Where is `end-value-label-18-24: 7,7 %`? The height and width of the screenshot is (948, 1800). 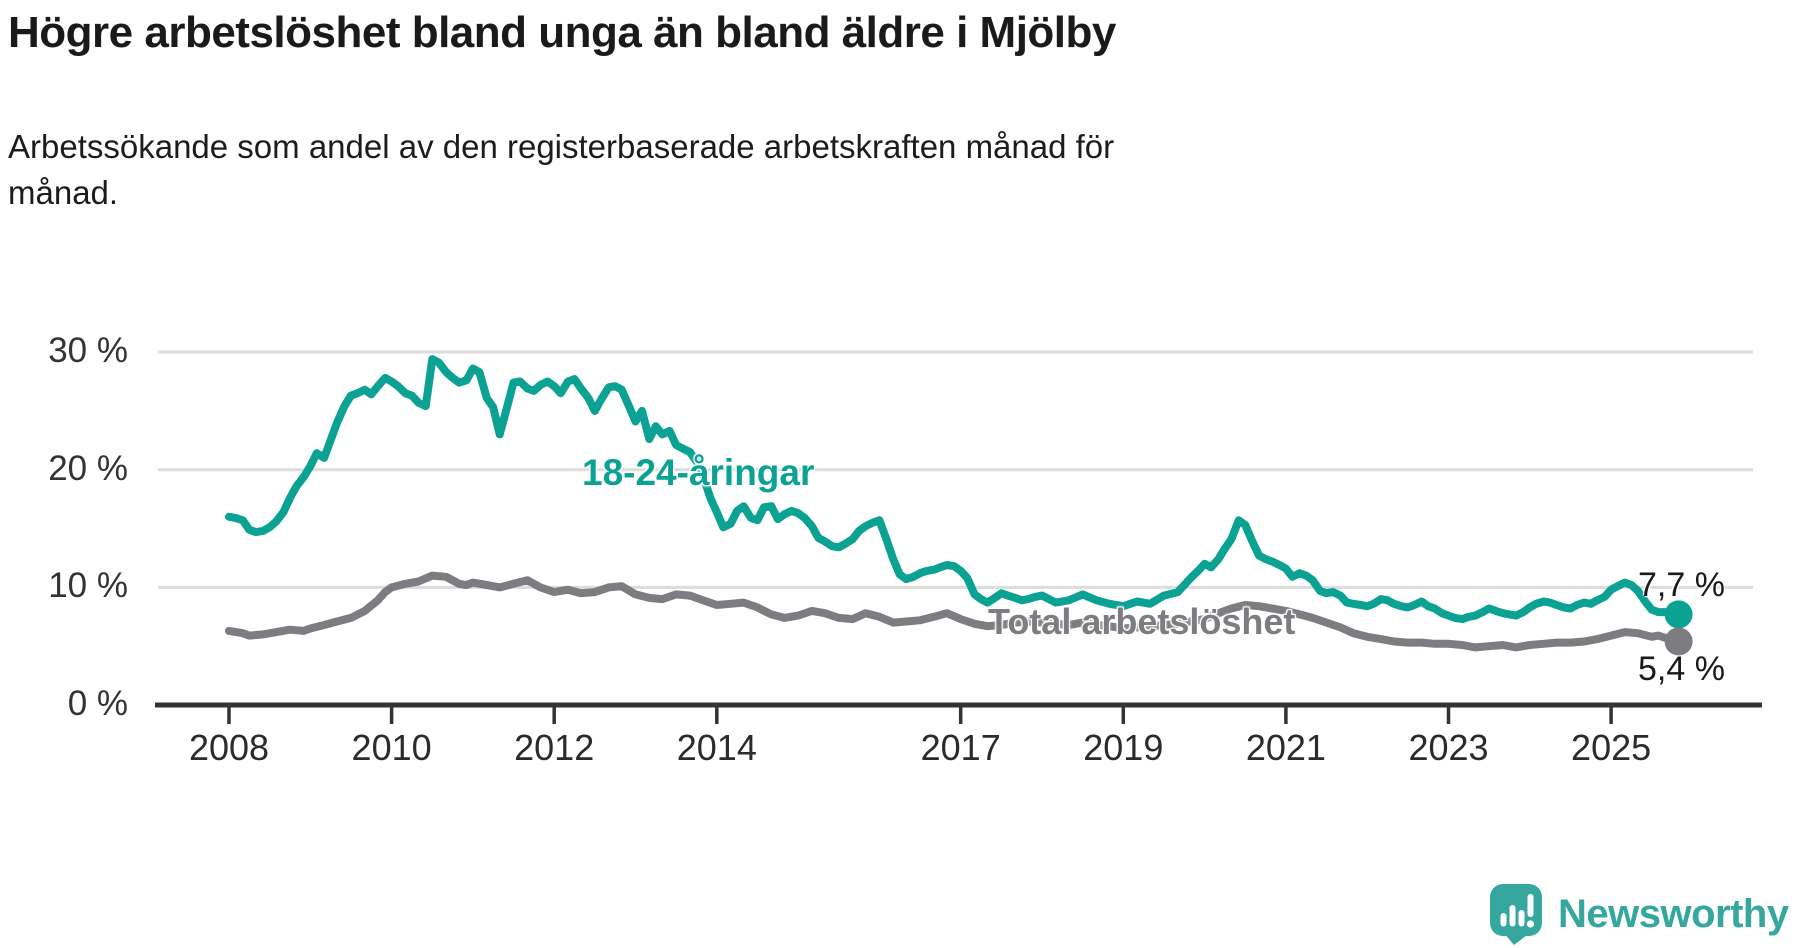 end-value-label-18-24: 7,7 % is located at coordinates (1681, 585).